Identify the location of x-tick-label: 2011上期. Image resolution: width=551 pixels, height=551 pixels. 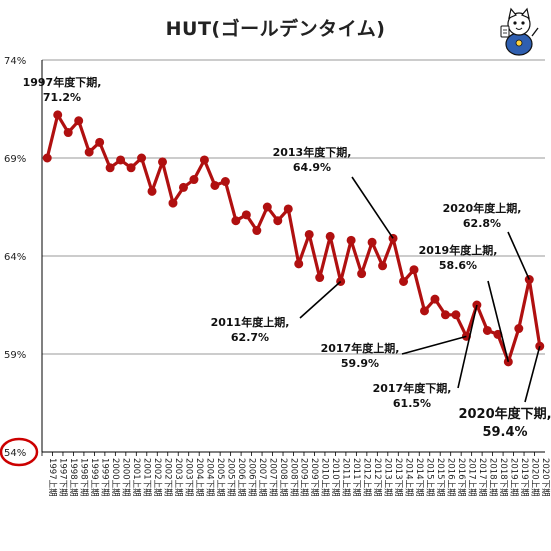
(346, 477).